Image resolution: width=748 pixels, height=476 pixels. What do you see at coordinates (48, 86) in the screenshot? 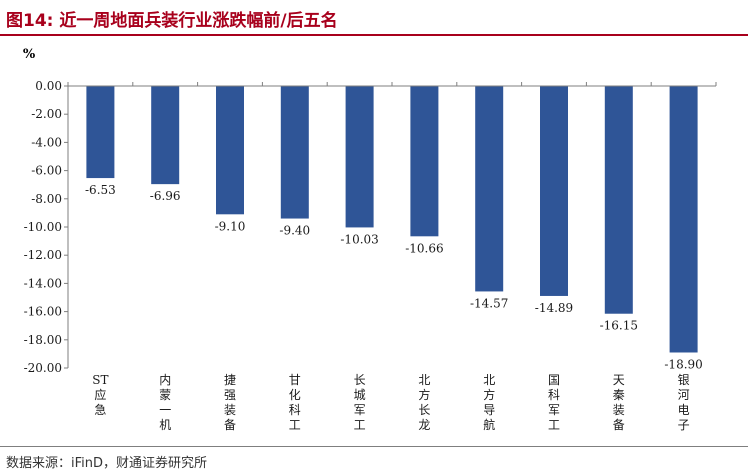
I see `y-tick-label: 0.00` at bounding box center [48, 86].